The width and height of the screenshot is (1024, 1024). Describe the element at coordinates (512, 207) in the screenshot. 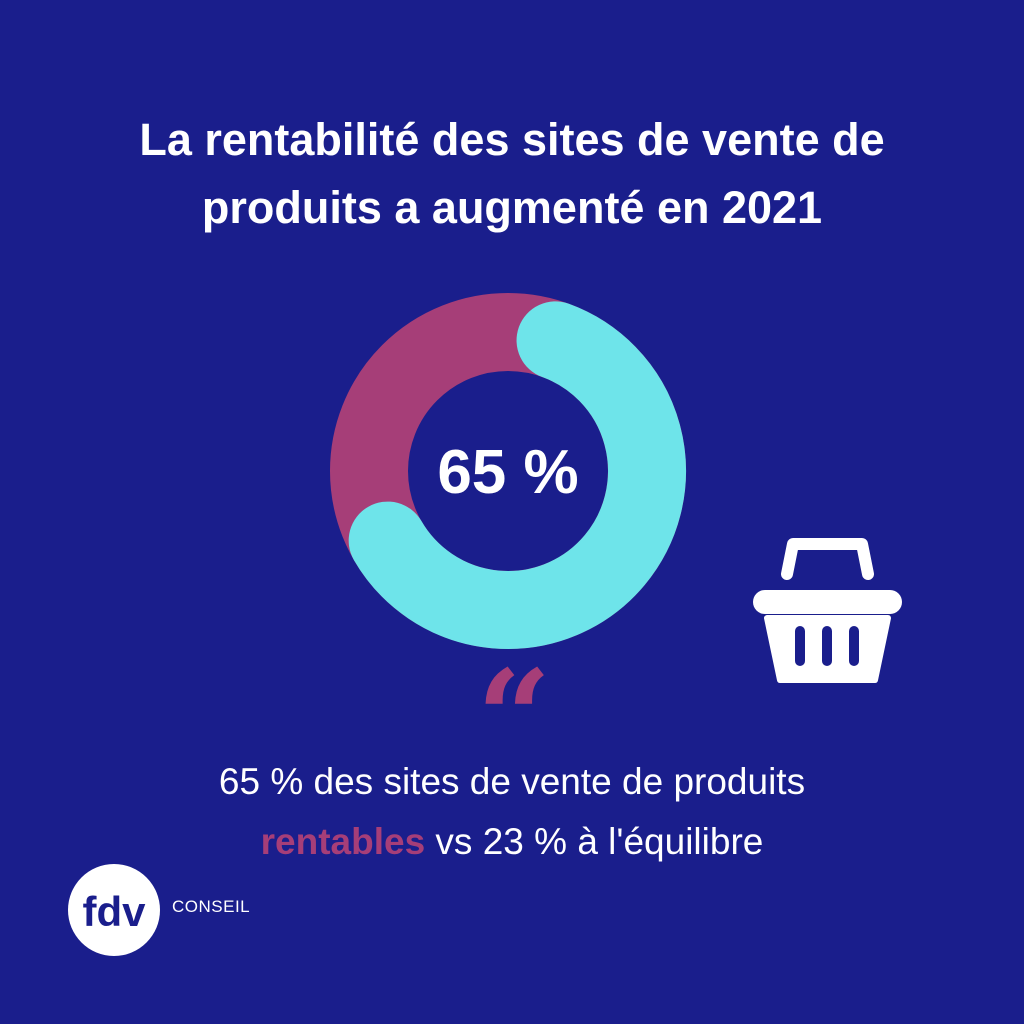

I see `title-line-2: produits a augmenté en 2021` at that location.